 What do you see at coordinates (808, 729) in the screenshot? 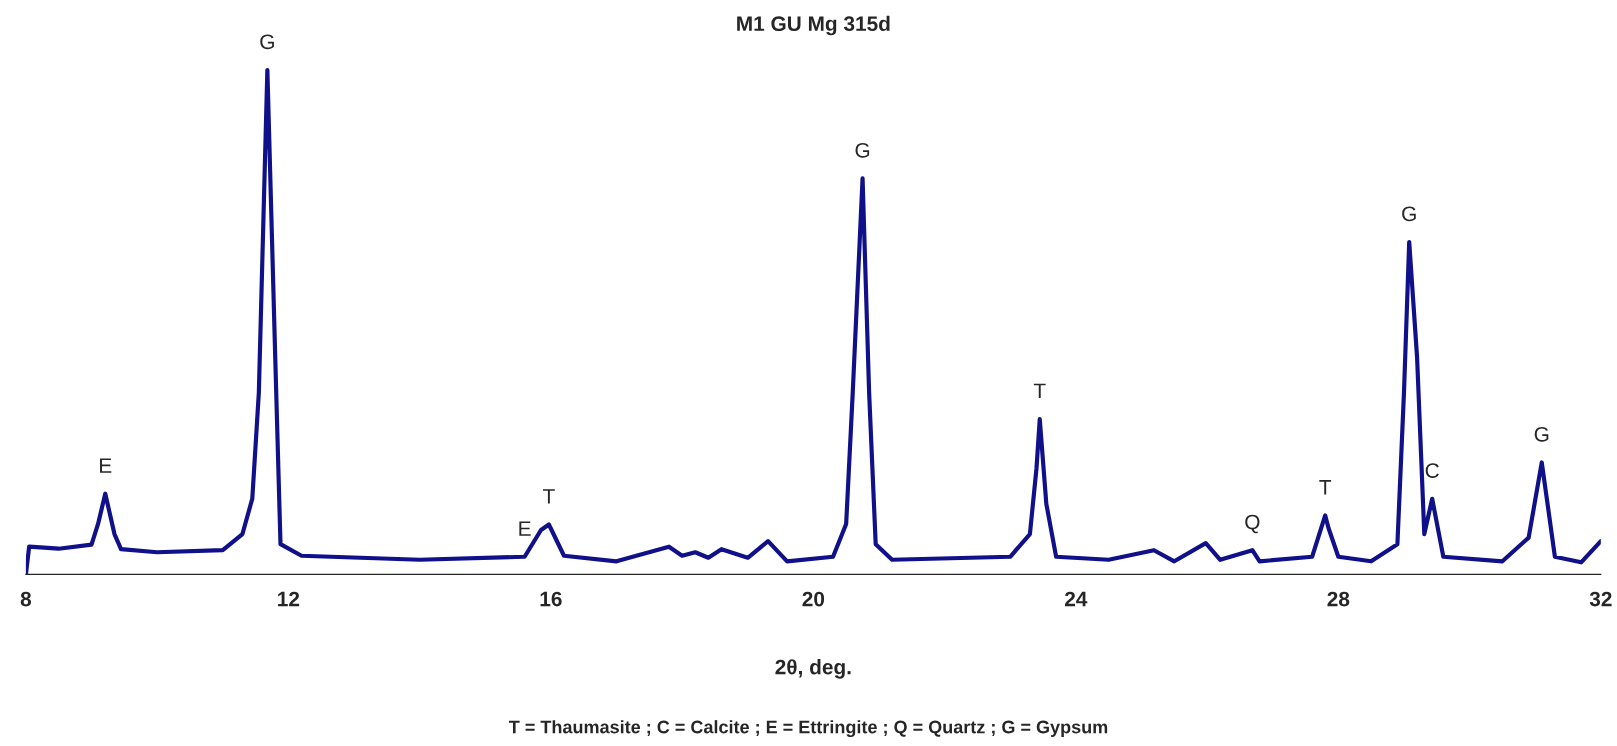
I see `text: T = Thaumasite ; C = Calcite ; E = Ettringite ; Q = Quartz ; G = Gypsum` at bounding box center [808, 729].